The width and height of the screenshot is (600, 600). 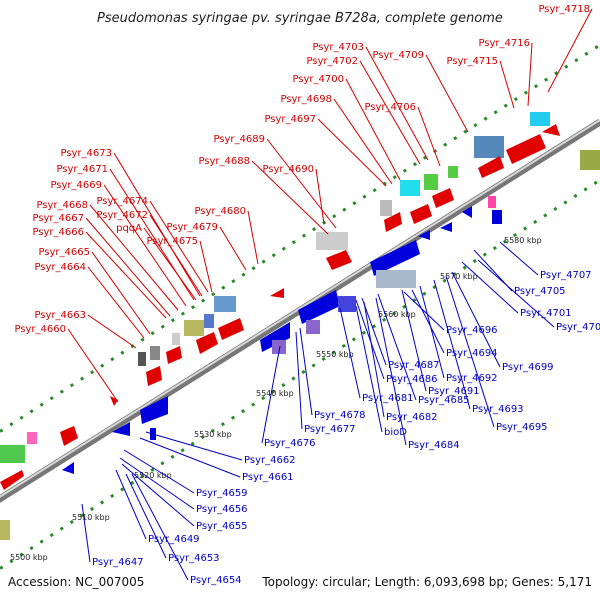 I want to click on gene-label: Psyr_4660, so click(x=40, y=329).